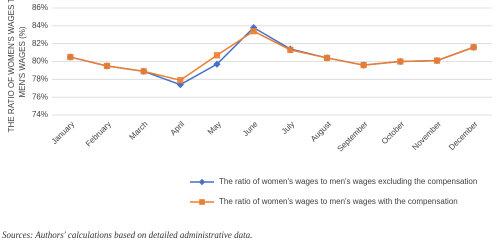  What do you see at coordinates (214, 128) in the screenshot?
I see `x-tick-label: May` at bounding box center [214, 128].